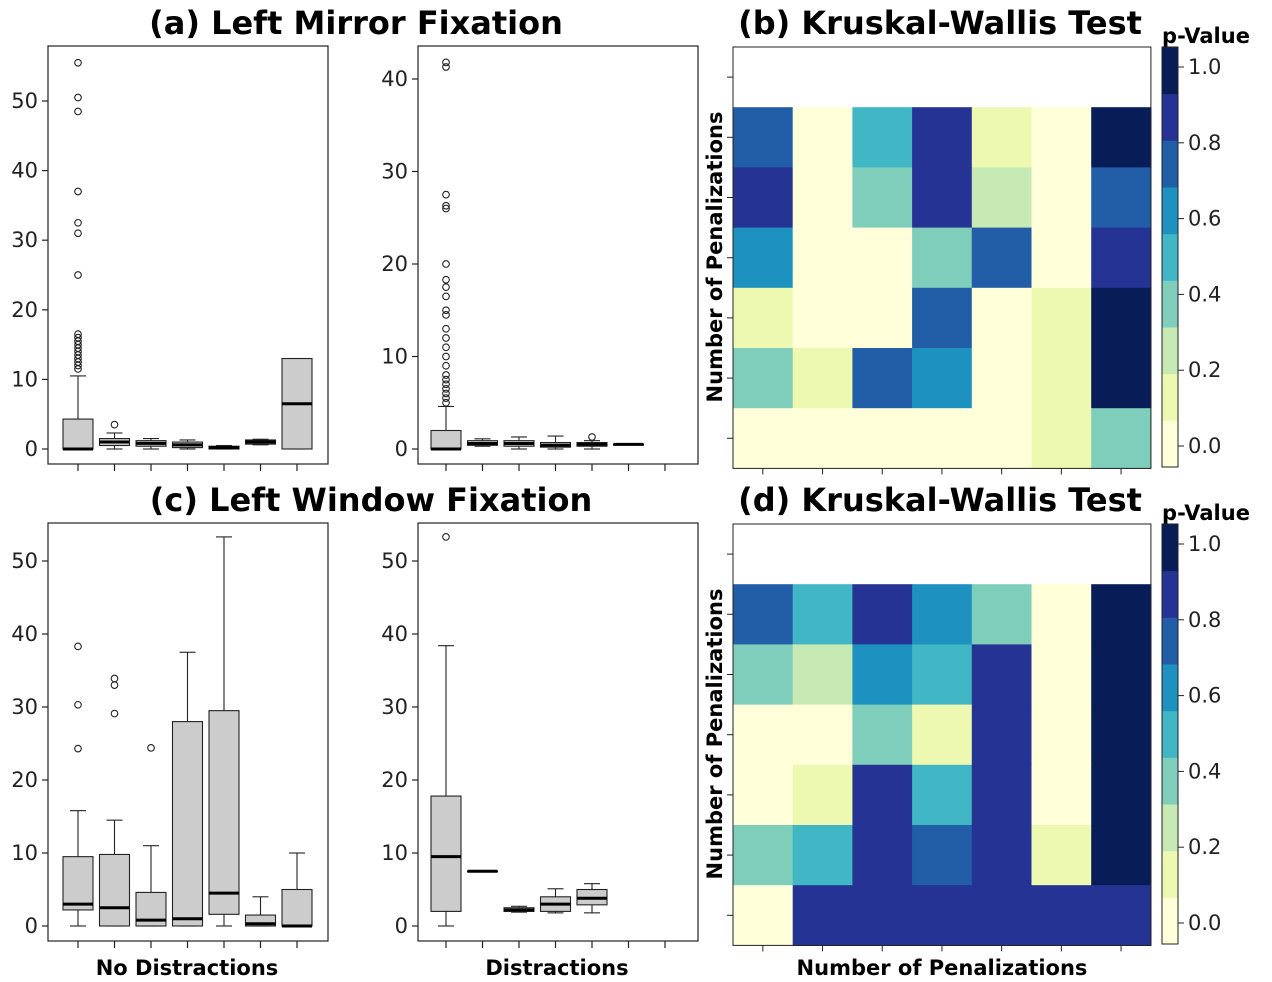 The width and height of the screenshot is (1272, 982). Describe the element at coordinates (1206, 36) in the screenshot. I see `colorbar-b-label: p-Value` at that location.